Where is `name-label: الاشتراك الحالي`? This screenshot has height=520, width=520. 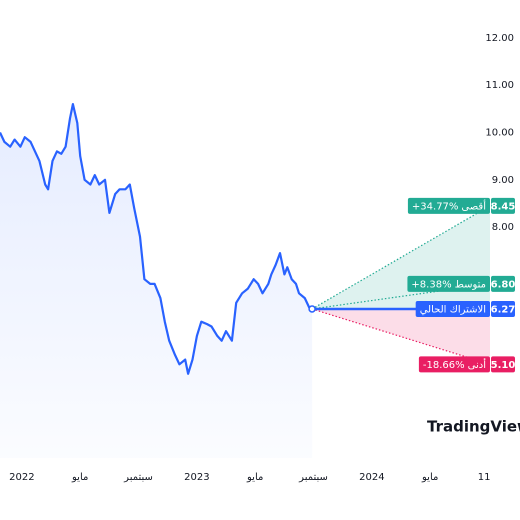 name-label: الاشتراك الحالي is located at coordinates (453, 309).